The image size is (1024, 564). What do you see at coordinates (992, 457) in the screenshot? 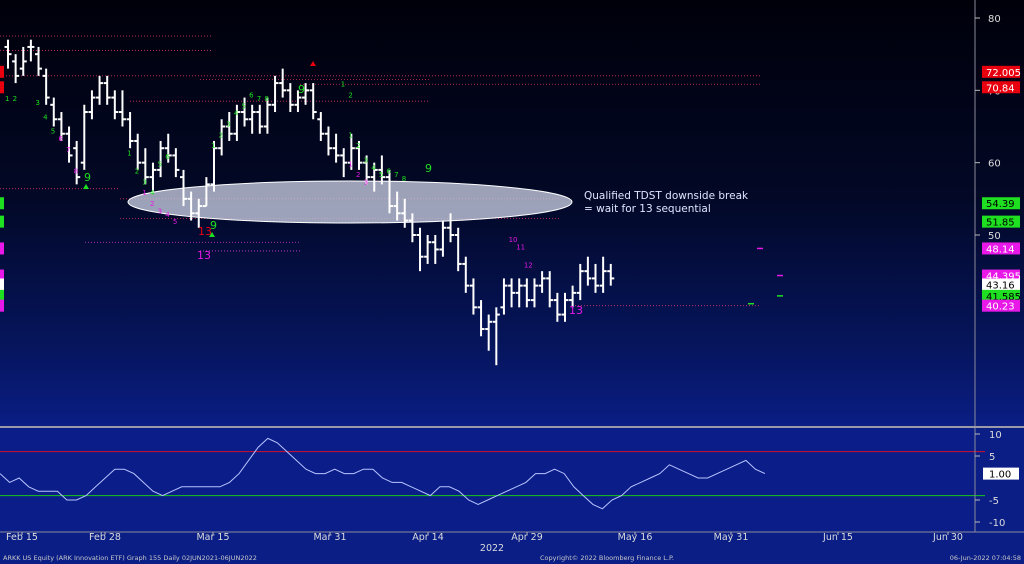
I see `osc-tick-label: 5` at bounding box center [992, 457].